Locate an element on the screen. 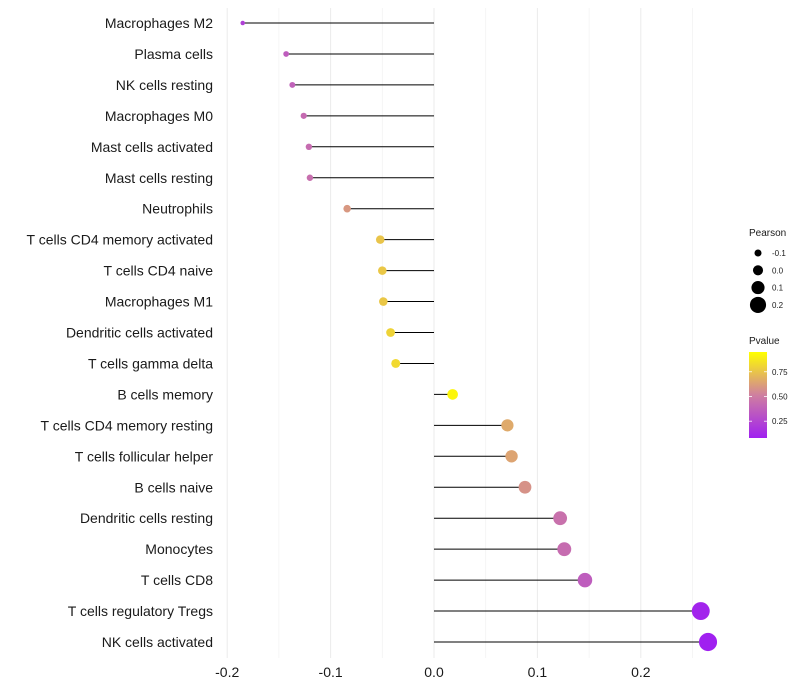 The width and height of the screenshot is (800, 700). x-axis-labels: -0.2 -0.1 0.0 0.1 0.2 is located at coordinates (433, 672).